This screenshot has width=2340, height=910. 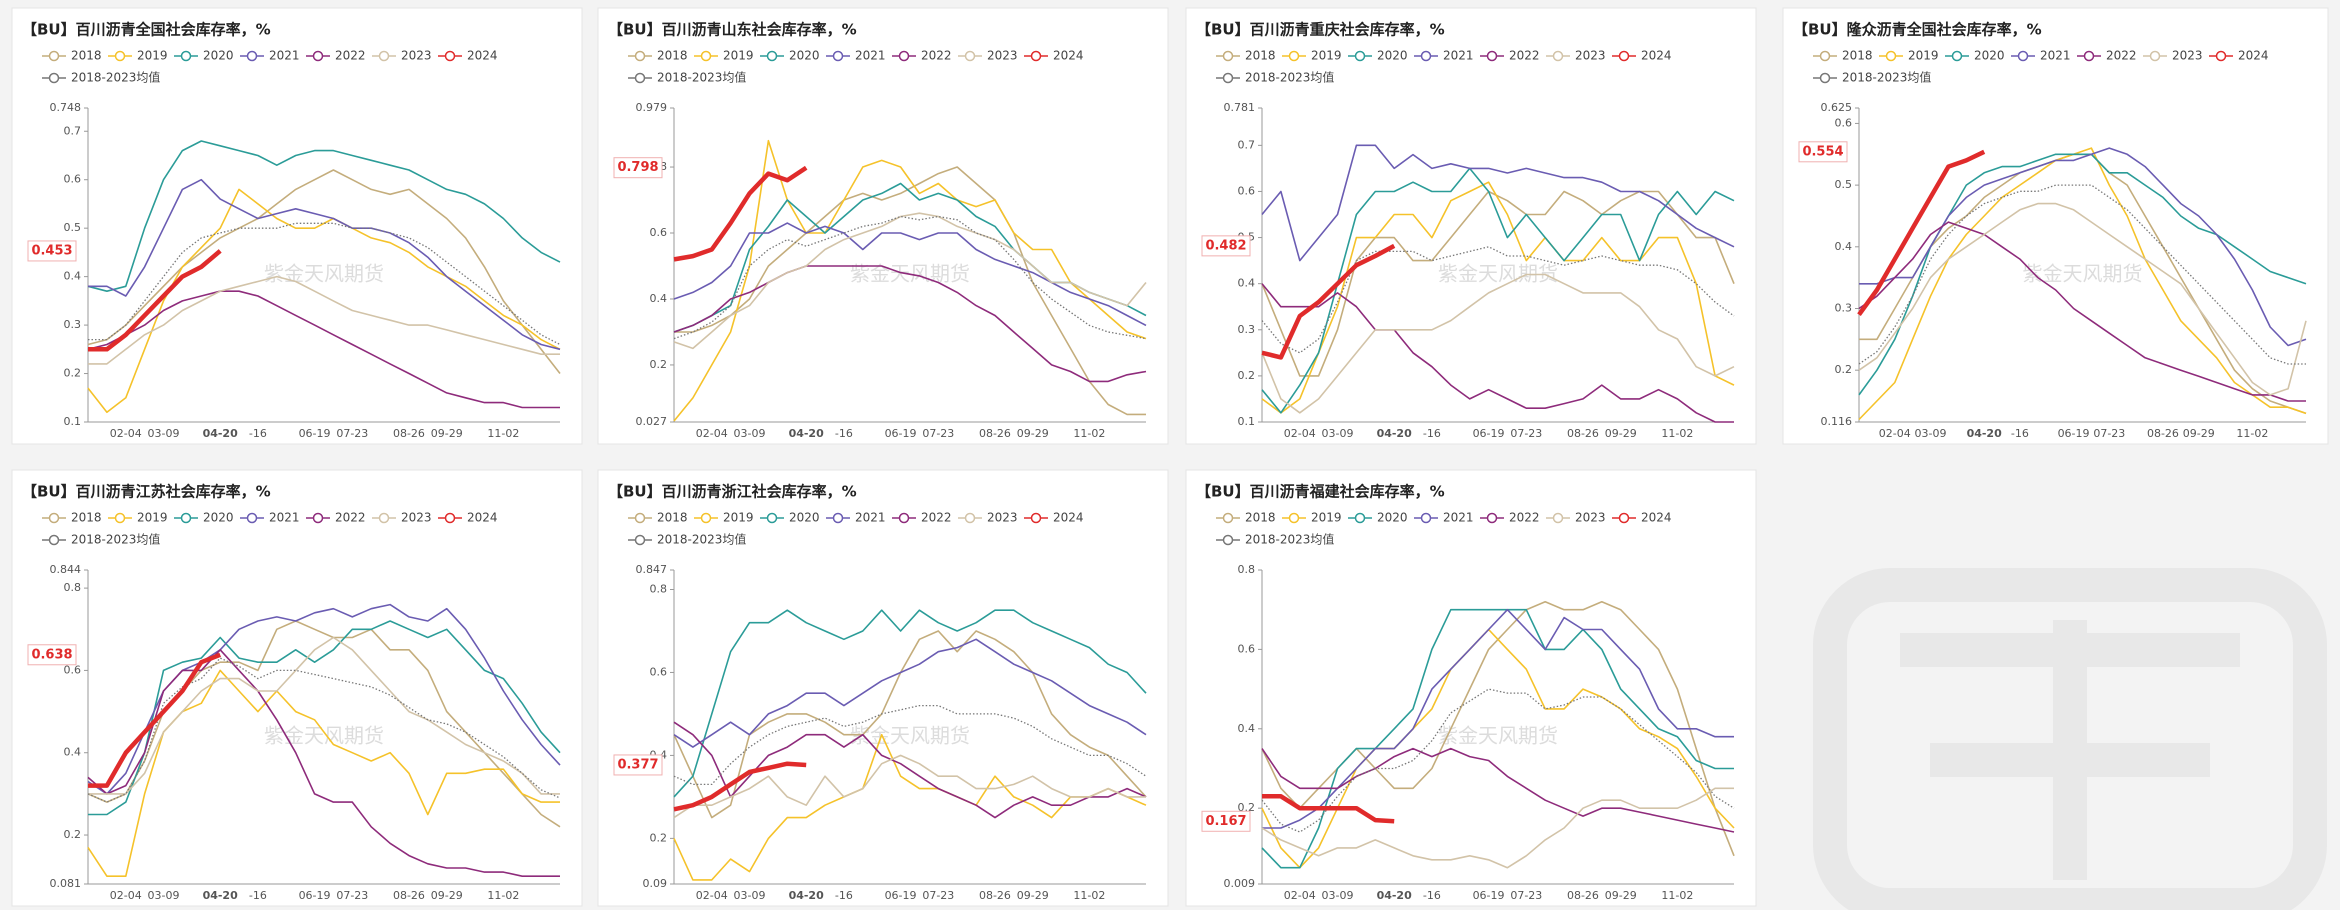 I want to click on y-tick-label: 0.979, so click(x=652, y=107).